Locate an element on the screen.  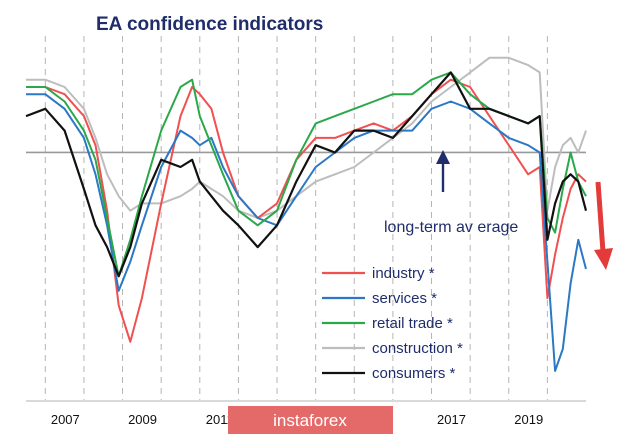
trend-arrow-shaft is located at coordinates (600, 217).